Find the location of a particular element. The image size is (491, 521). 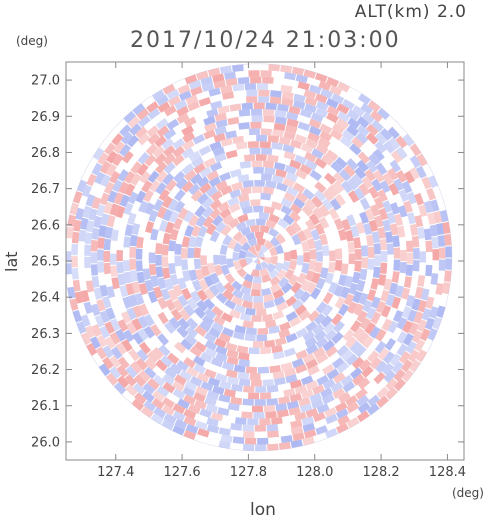

y-tick-label: 26.8 is located at coordinates (45, 153).